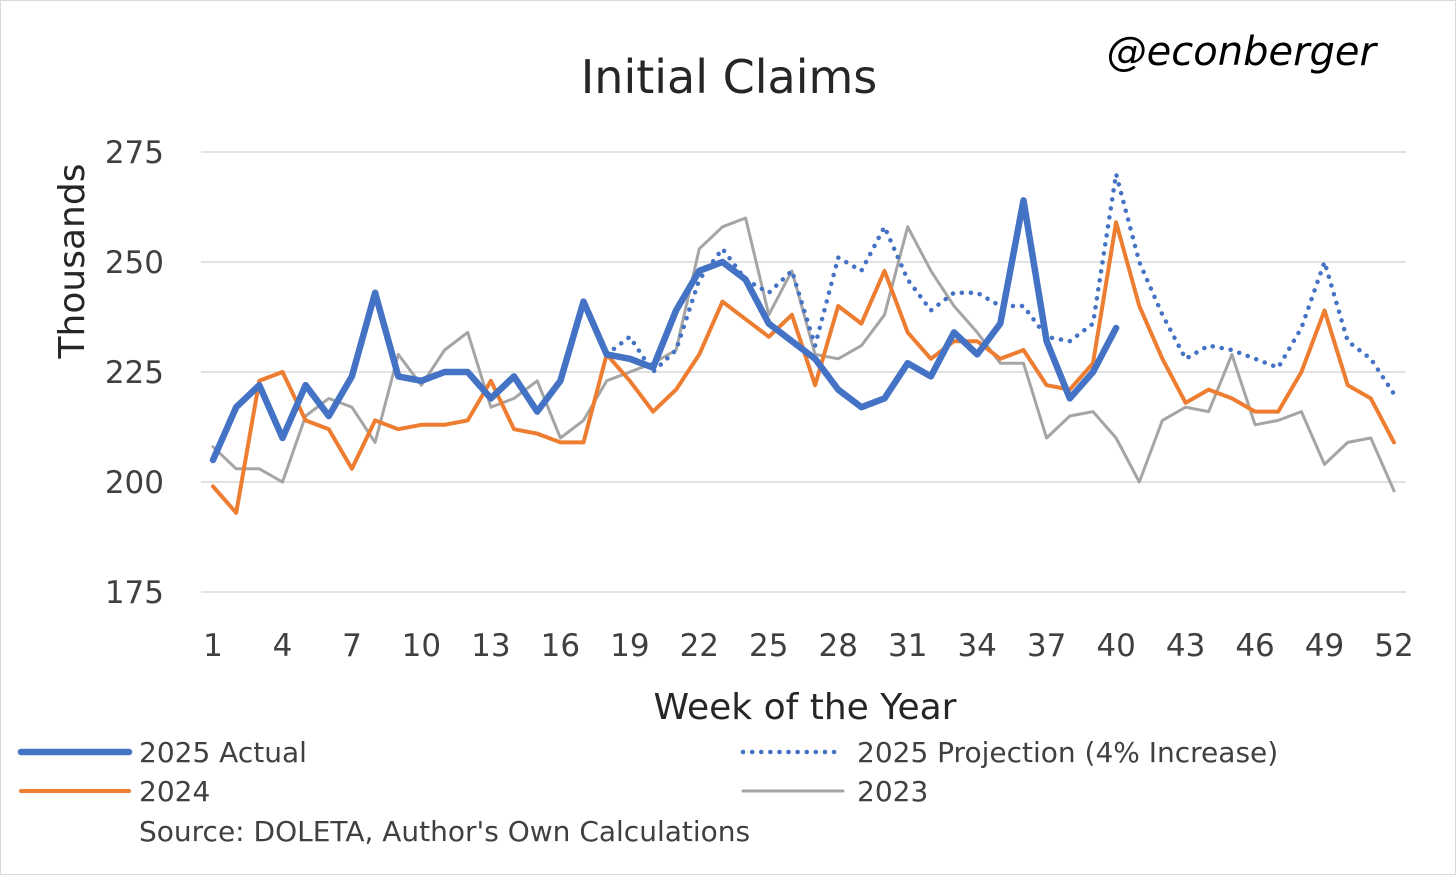  What do you see at coordinates (490, 646) in the screenshot?
I see `x-tick-label: 13` at bounding box center [490, 646].